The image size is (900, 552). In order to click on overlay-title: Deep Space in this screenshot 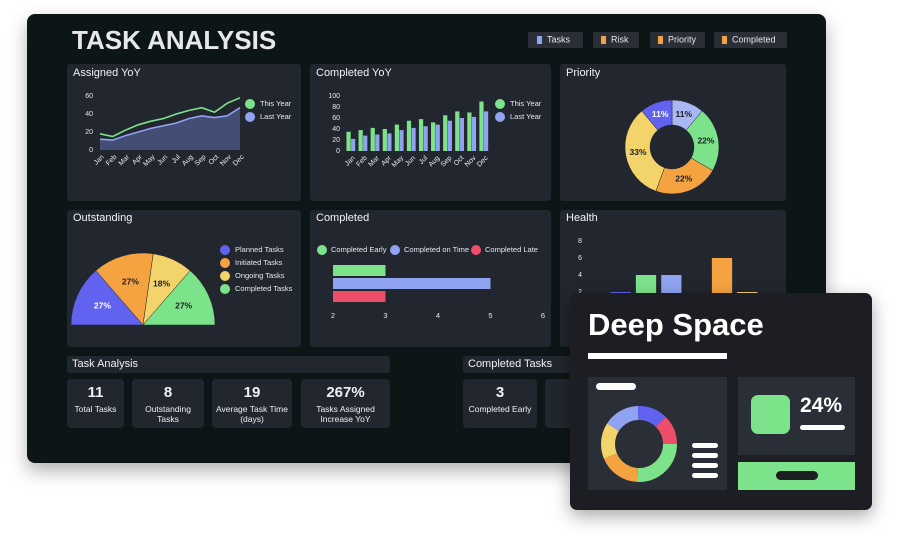, I will do `click(676, 324)`.